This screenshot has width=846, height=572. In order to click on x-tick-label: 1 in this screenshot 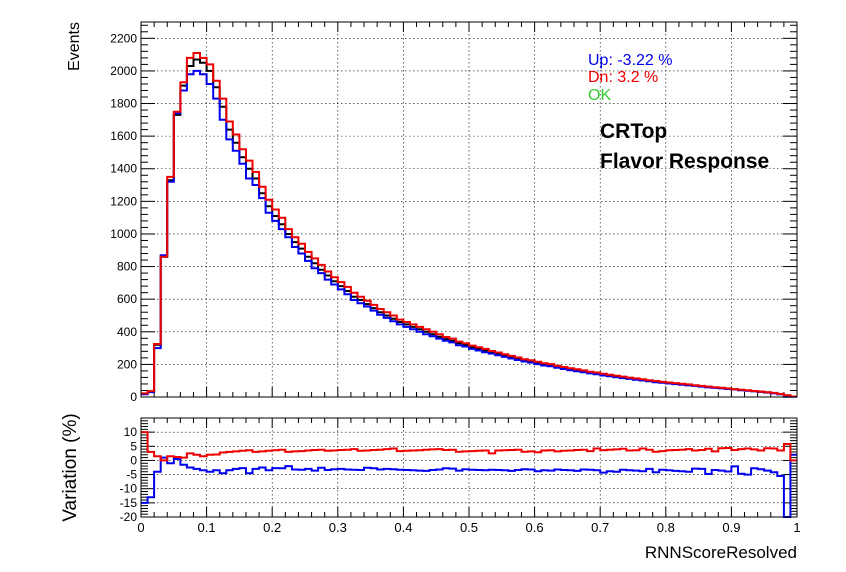, I will do `click(796, 527)`.